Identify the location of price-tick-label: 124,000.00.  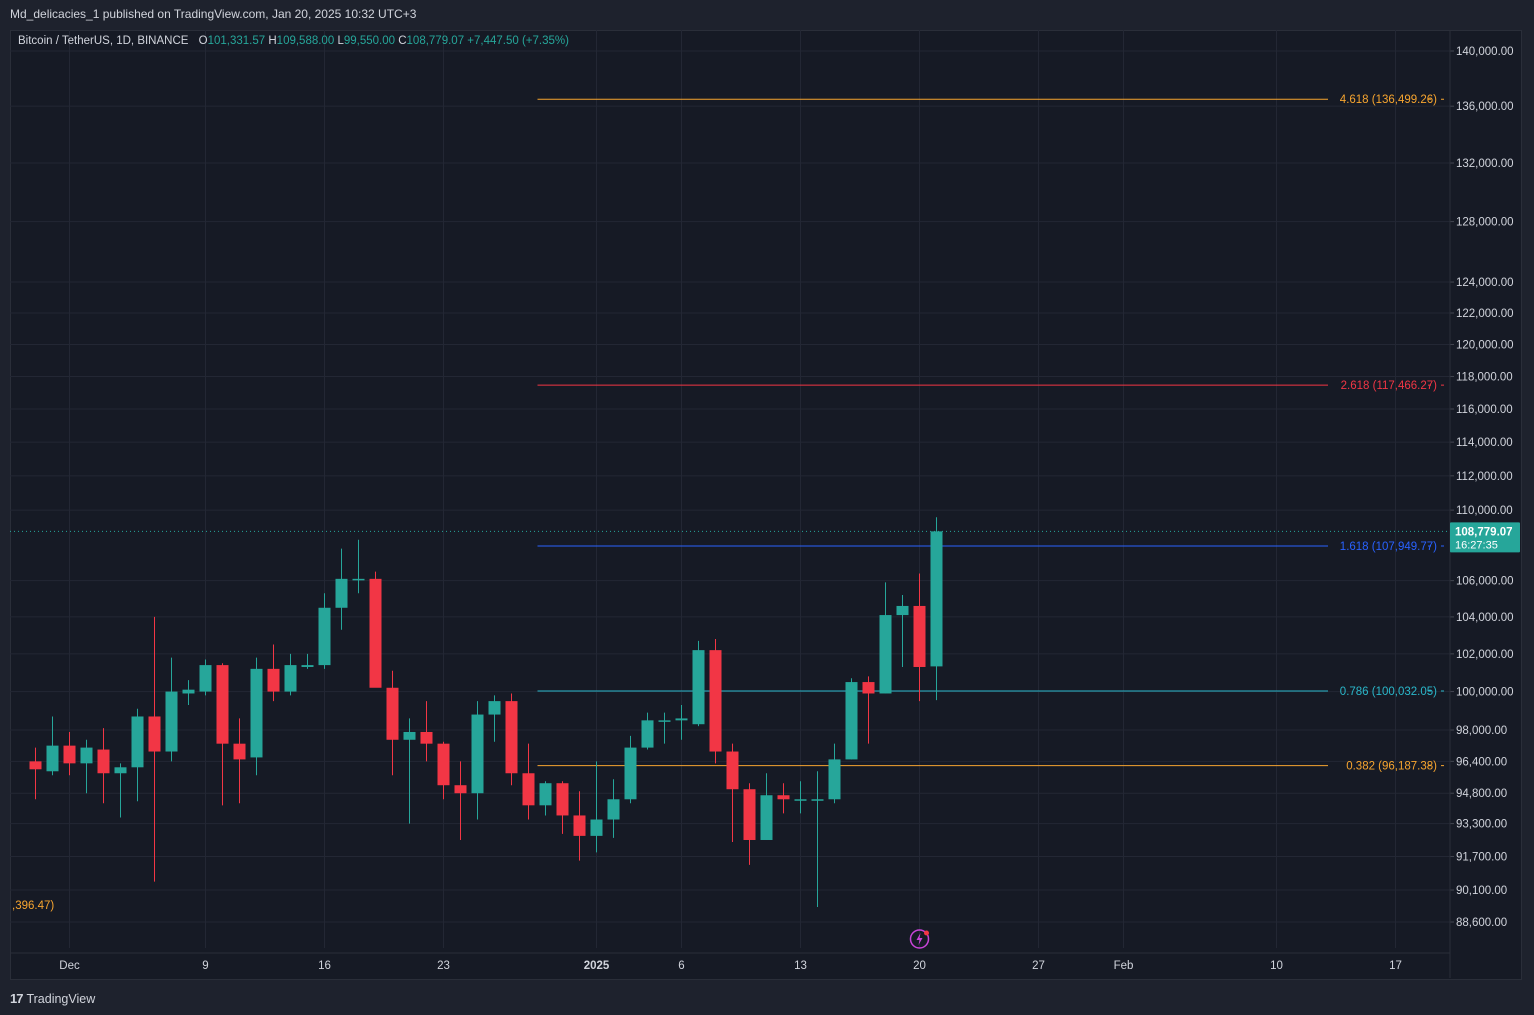
(1485, 283).